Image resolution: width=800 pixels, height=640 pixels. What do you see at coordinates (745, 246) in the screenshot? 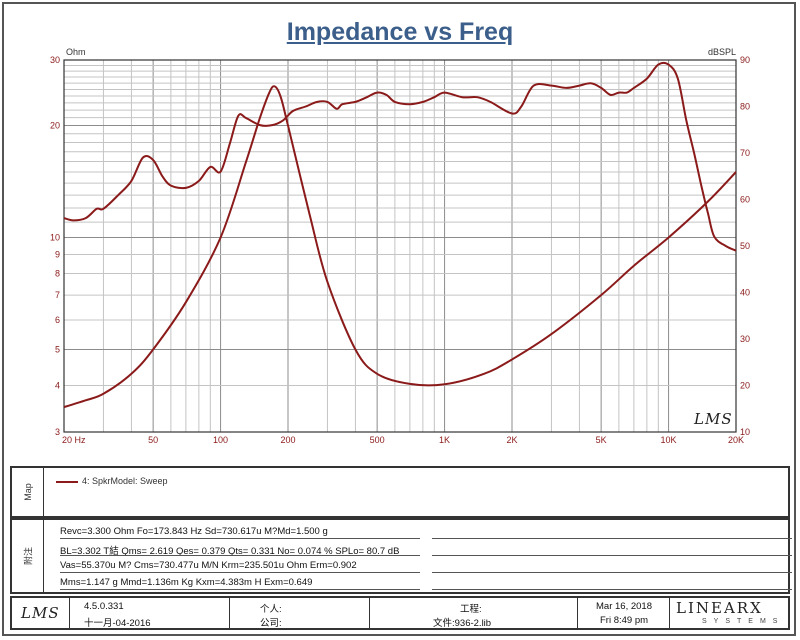
I see `right-axis-tick-label: 50` at bounding box center [745, 246].